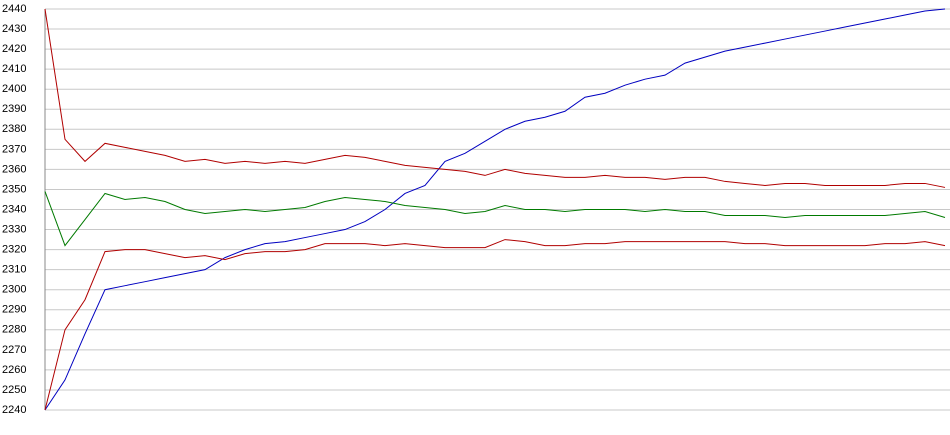 Image resolution: width=950 pixels, height=435 pixels. I want to click on y-tick-label: 2260, so click(14, 370).